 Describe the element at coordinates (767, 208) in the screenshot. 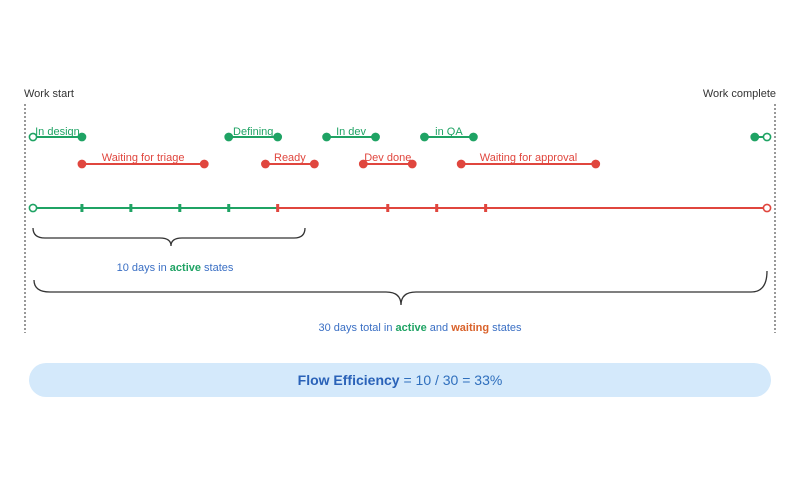

I see `timeline-end-dot` at that location.